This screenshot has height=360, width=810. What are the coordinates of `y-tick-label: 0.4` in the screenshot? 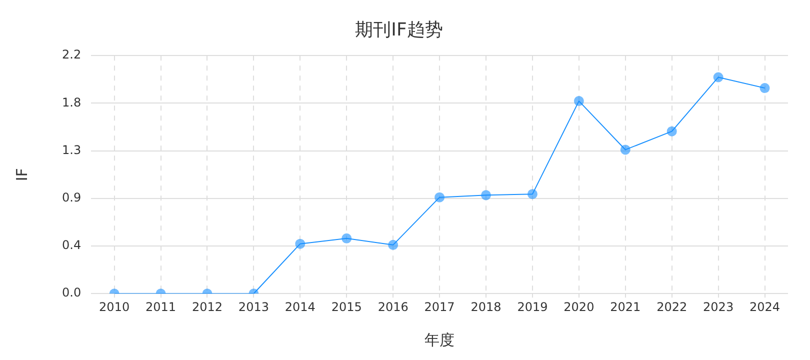 It's located at (72, 245).